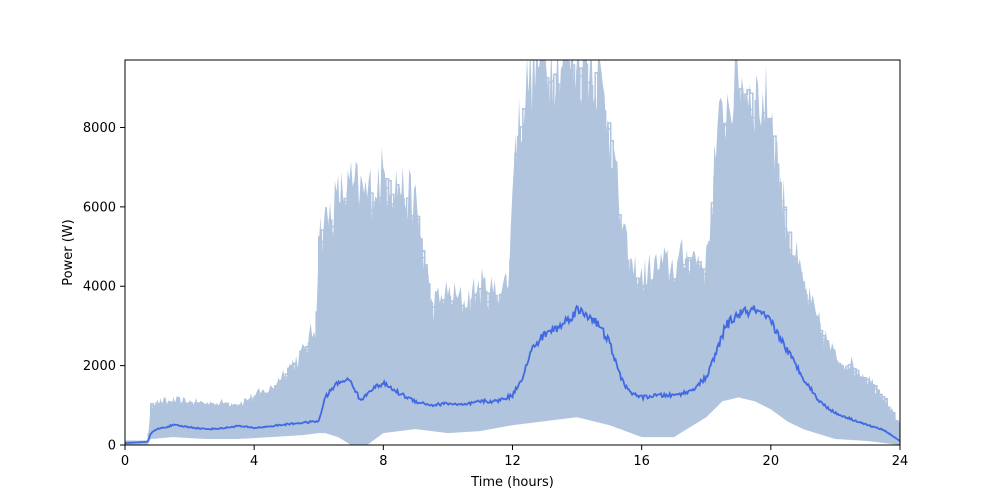 This screenshot has height=500, width=1000. Describe the element at coordinates (254, 461) in the screenshot. I see `x-tick-label: 4` at that location.